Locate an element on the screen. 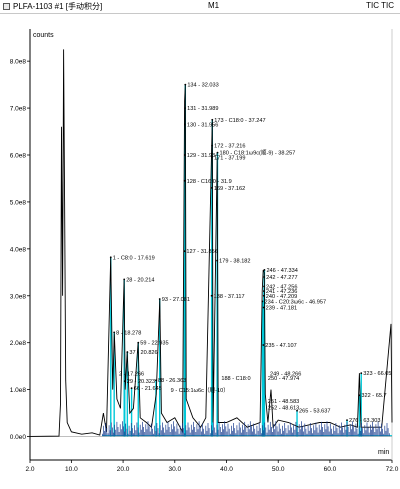 The height and width of the screenshot is (489, 400). peak-label: 93 - 27.081 is located at coordinates (176, 300).